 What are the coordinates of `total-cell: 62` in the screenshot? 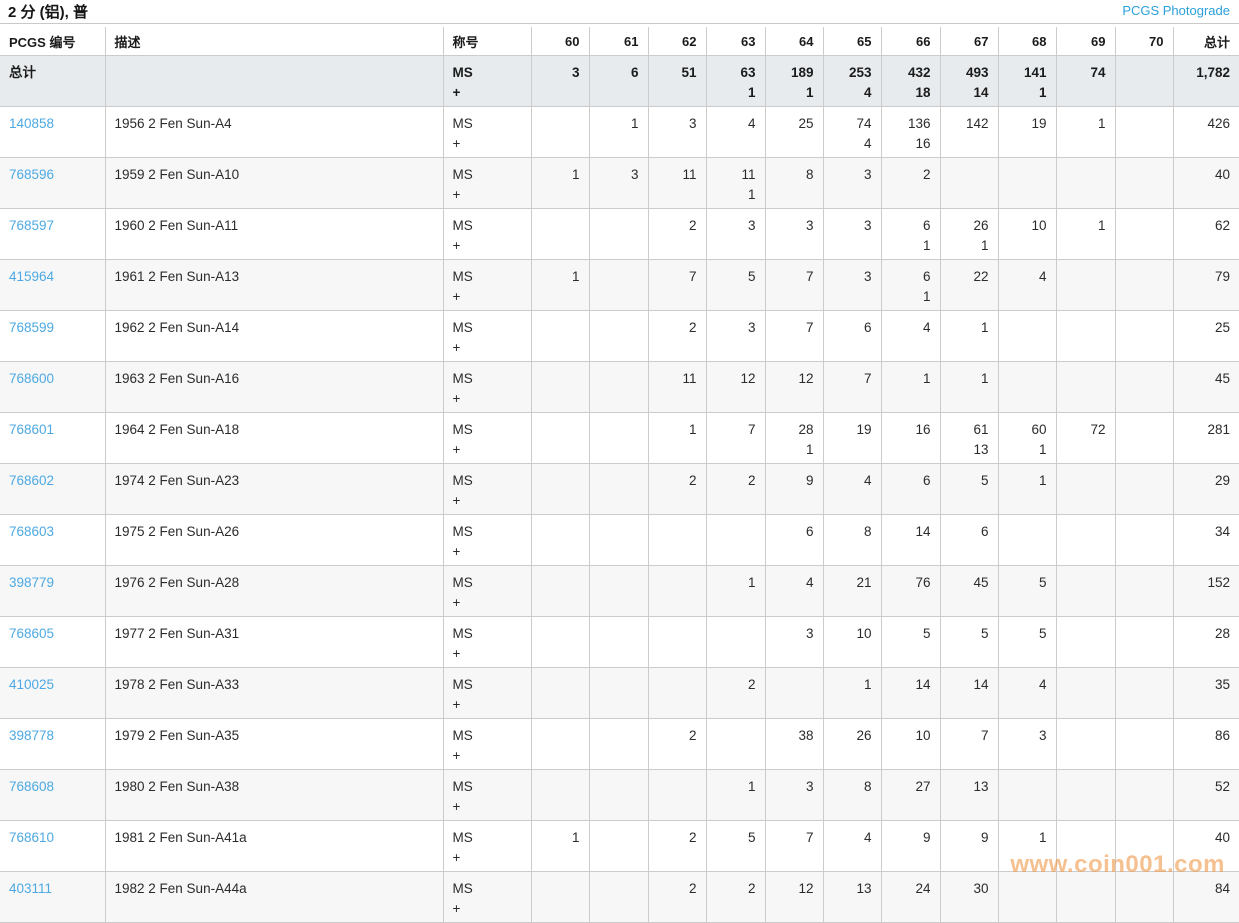 It's located at (1205, 234).